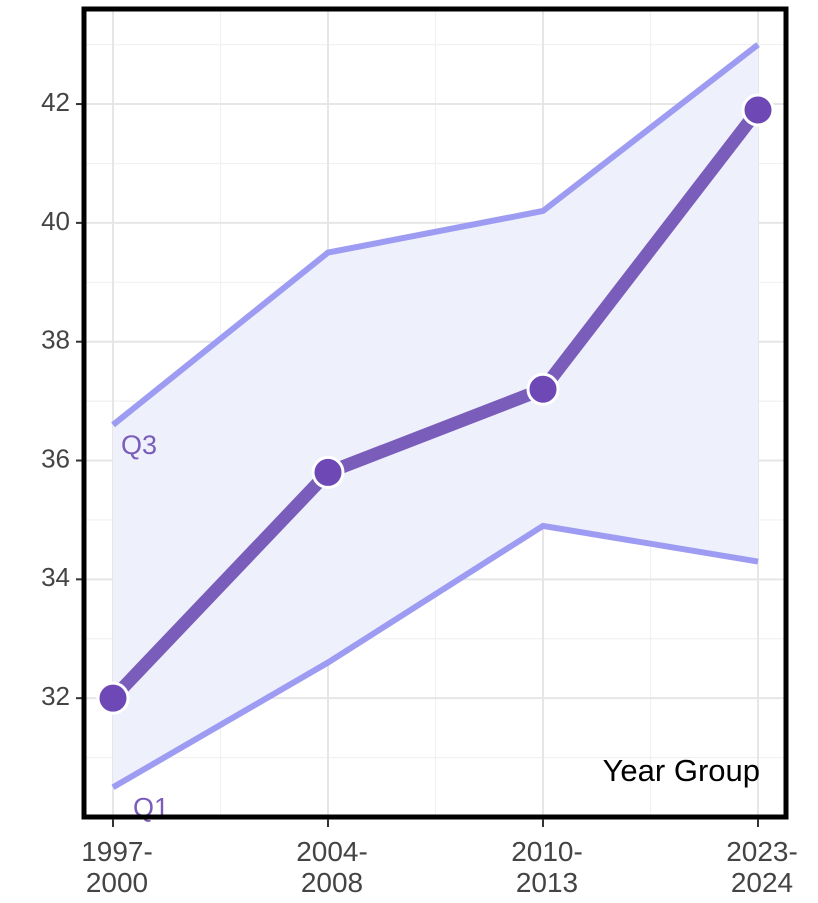  Describe the element at coordinates (117, 867) in the screenshot. I see `x-tick-label: 1997-2000` at that location.